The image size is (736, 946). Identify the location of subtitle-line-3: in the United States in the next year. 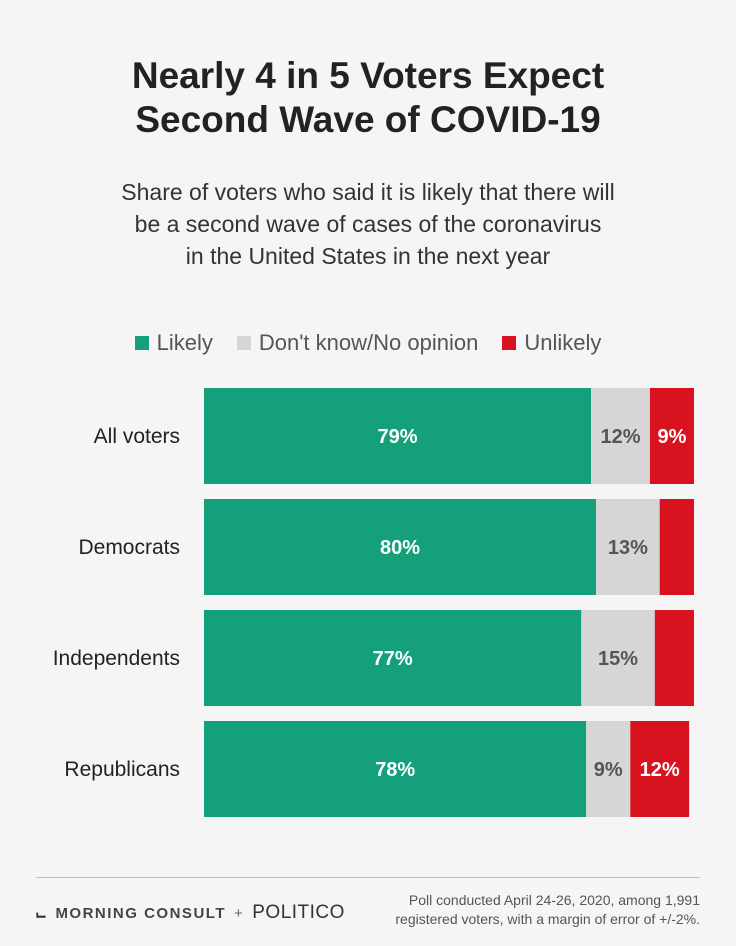
(368, 256).